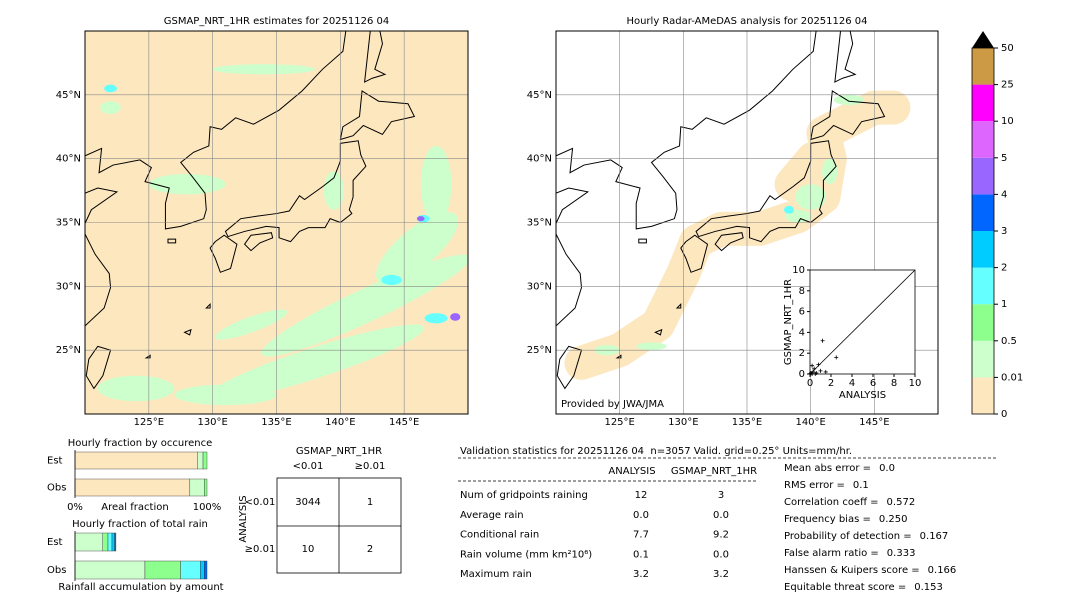 This screenshot has height=612, width=1080. What do you see at coordinates (370, 549) in the screenshot?
I see `table-cell: 2` at bounding box center [370, 549].